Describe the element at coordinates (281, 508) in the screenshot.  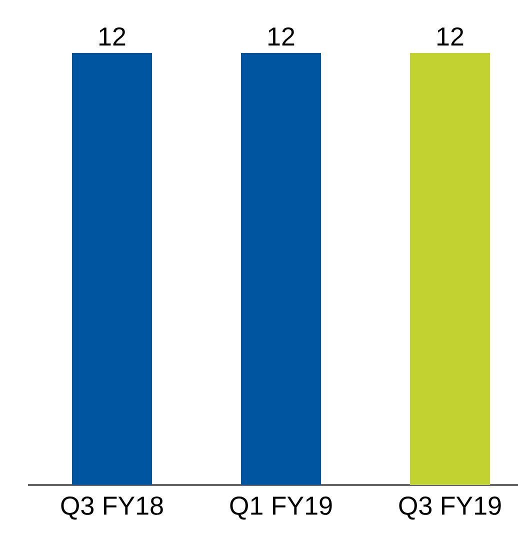
I see `x-tick-label: Q1 FY19` at that location.